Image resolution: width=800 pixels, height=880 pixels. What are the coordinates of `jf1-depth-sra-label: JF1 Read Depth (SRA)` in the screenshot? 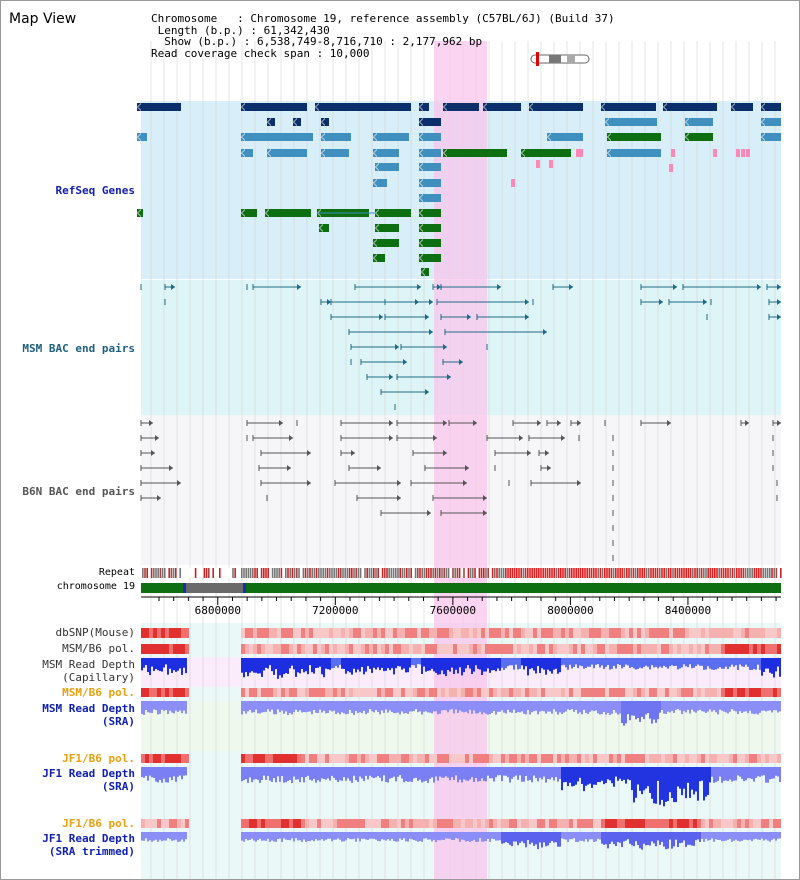 It's located at (88, 780).